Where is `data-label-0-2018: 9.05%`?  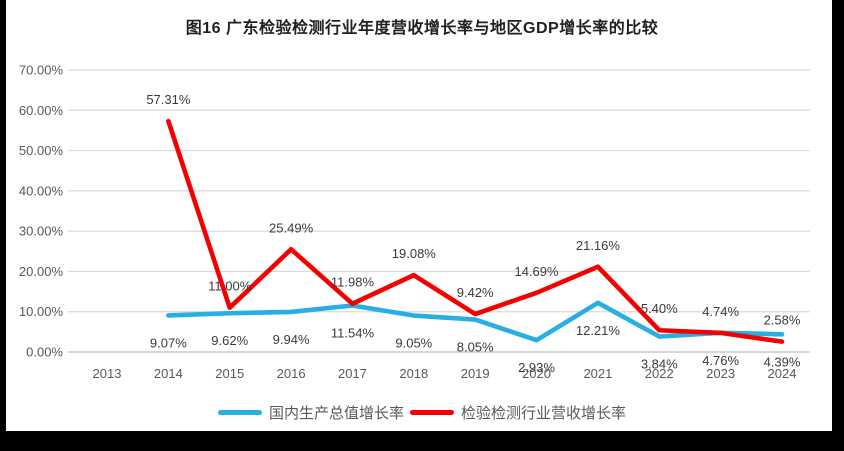
data-label-0-2018: 9.05% is located at coordinates (413, 343).